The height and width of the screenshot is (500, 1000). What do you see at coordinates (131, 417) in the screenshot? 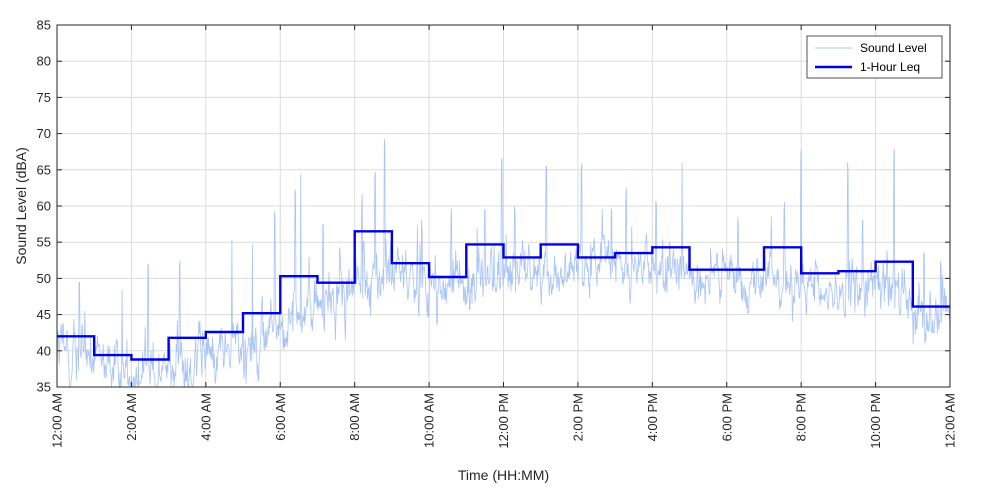
I see `x-tick-label: 2:00 AM` at bounding box center [131, 417].